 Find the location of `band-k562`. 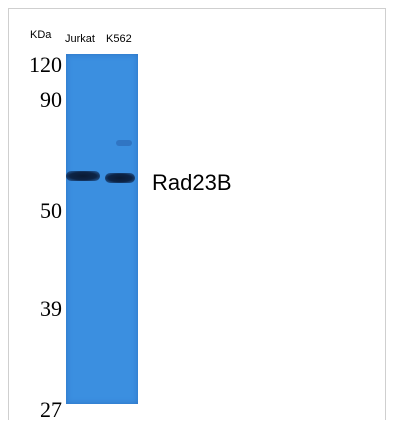

band-k562 is located at coordinates (120, 178).